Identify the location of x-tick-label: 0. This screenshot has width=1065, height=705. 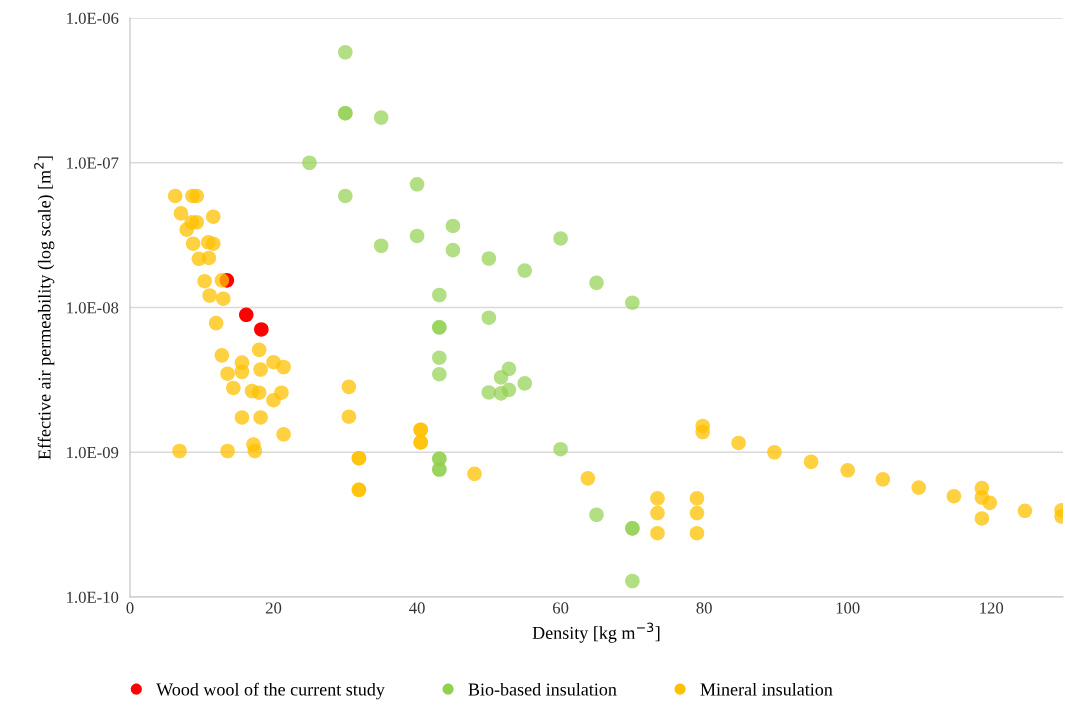
(130, 608).